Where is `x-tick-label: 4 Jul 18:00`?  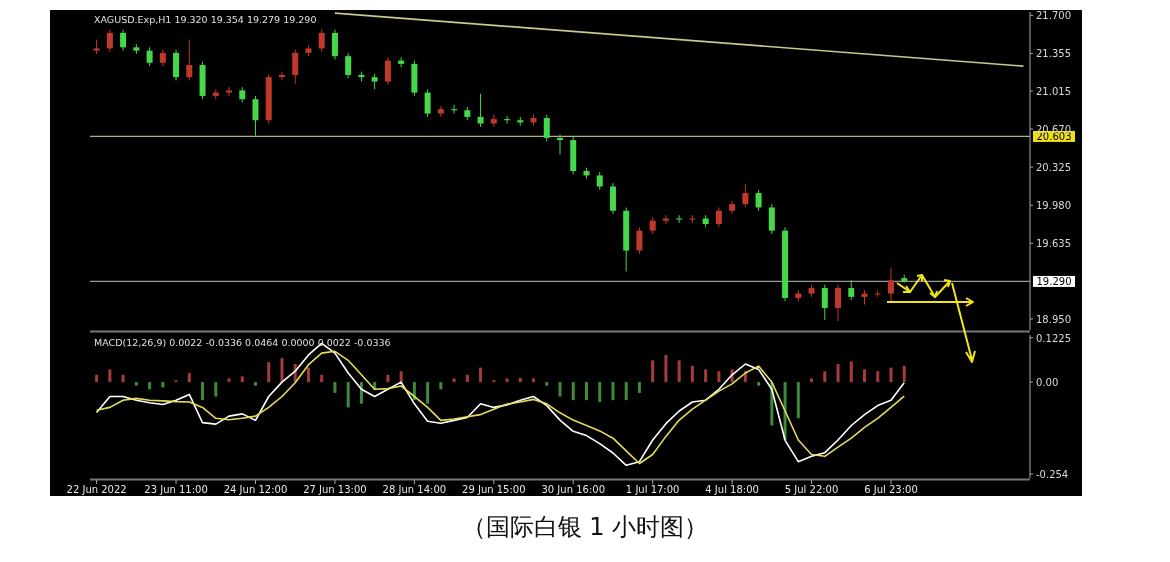 x-tick-label: 4 Jul 18:00 is located at coordinates (732, 489).